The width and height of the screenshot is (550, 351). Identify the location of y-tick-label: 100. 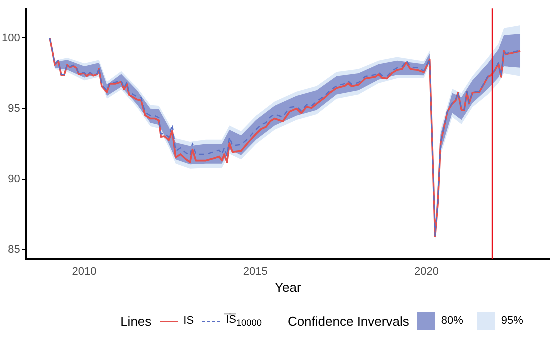
(11, 38).